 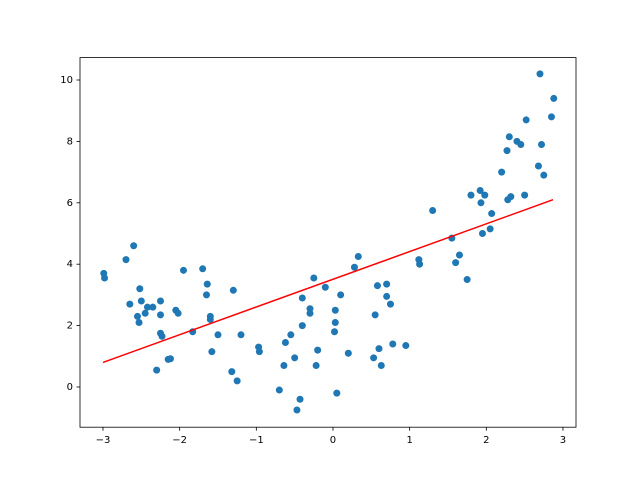 I want to click on y-tick-label: 0, so click(x=70, y=387).